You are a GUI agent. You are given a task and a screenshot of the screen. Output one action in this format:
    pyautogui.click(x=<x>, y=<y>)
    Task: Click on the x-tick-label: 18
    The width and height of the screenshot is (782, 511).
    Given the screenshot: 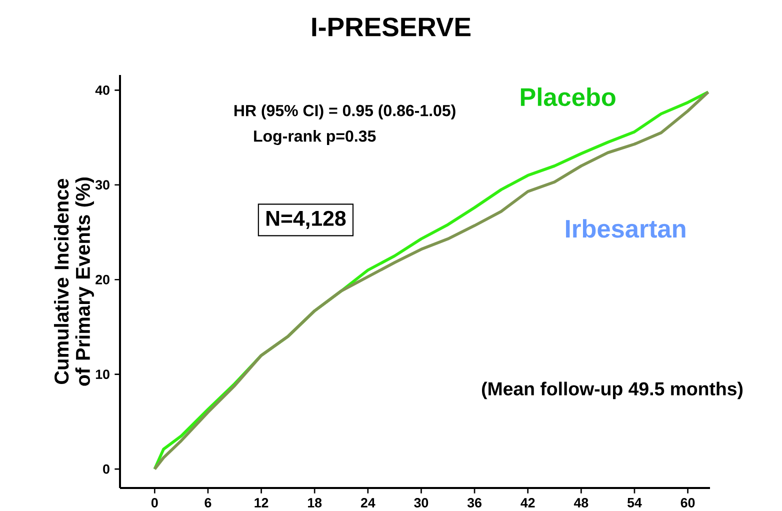 What is the action you would take?
    pyautogui.click(x=315, y=503)
    